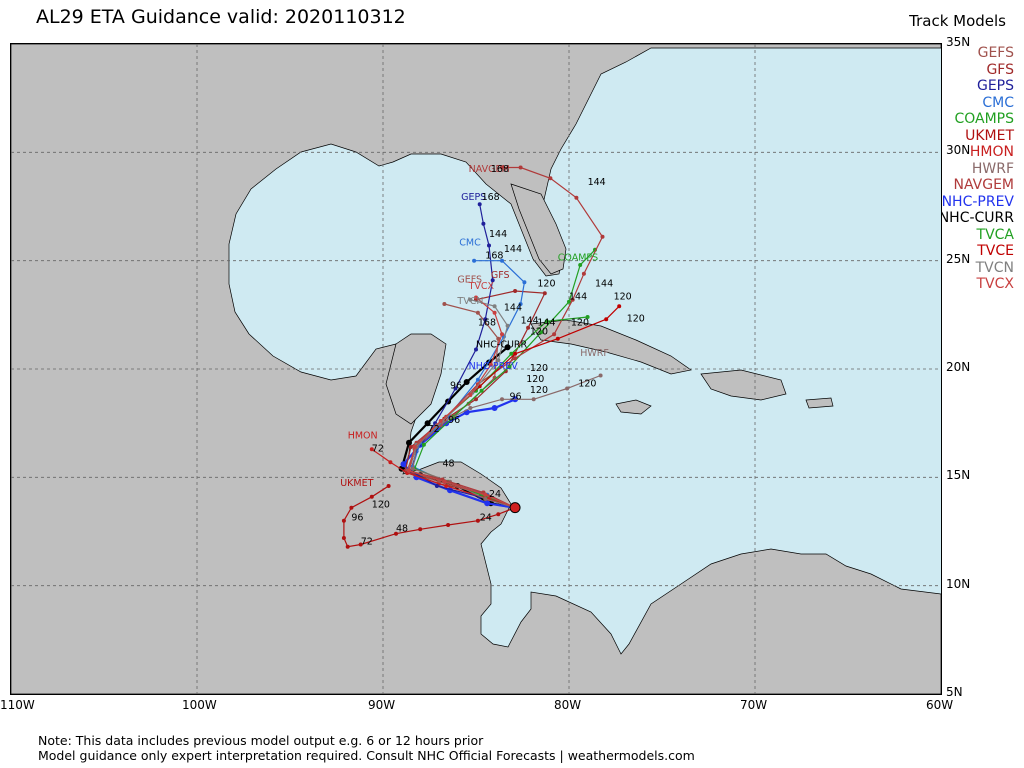 The width and height of the screenshot is (1024, 768). I want to click on legend-item-hmon: HMON, so click(991, 152).